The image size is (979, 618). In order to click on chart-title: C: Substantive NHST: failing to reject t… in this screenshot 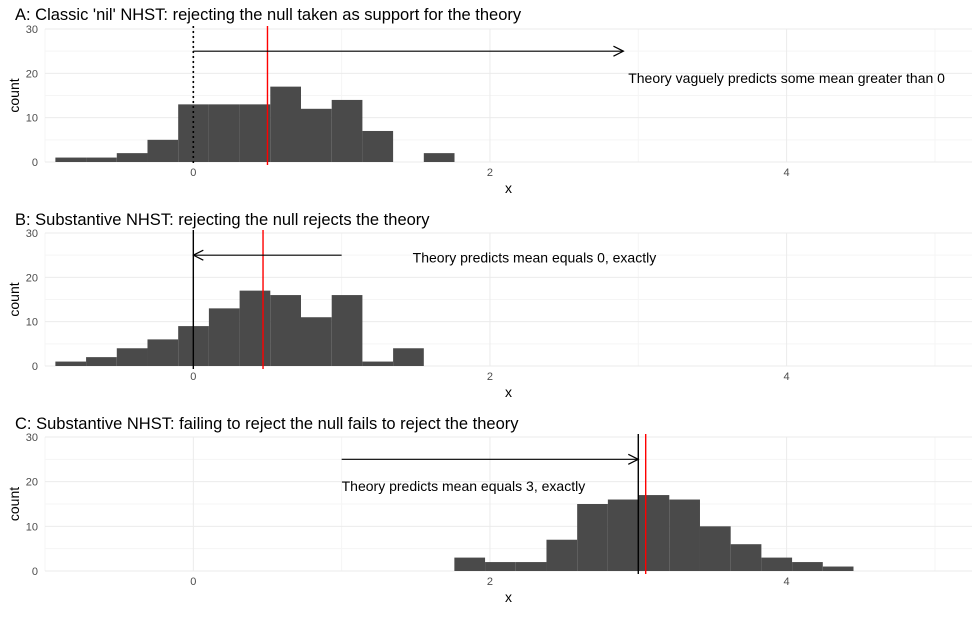, I will do `click(267, 424)`.